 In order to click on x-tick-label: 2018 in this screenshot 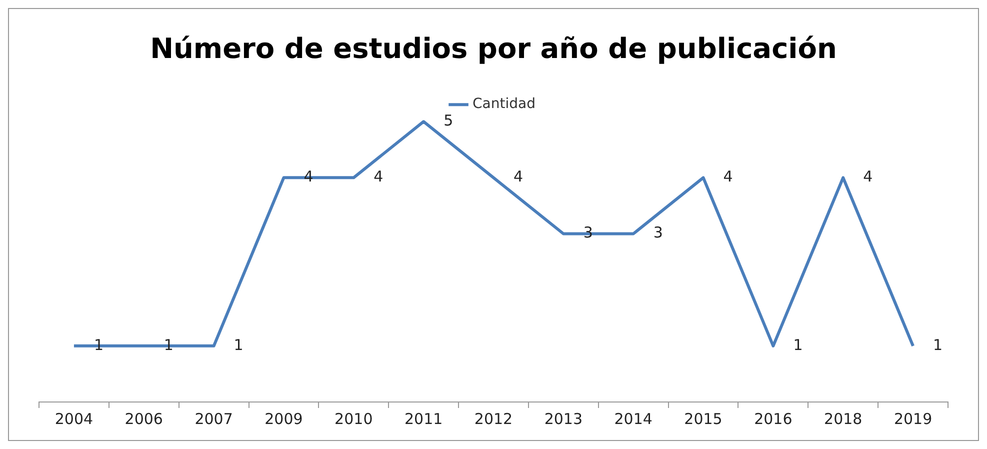, I will do `click(843, 419)`.